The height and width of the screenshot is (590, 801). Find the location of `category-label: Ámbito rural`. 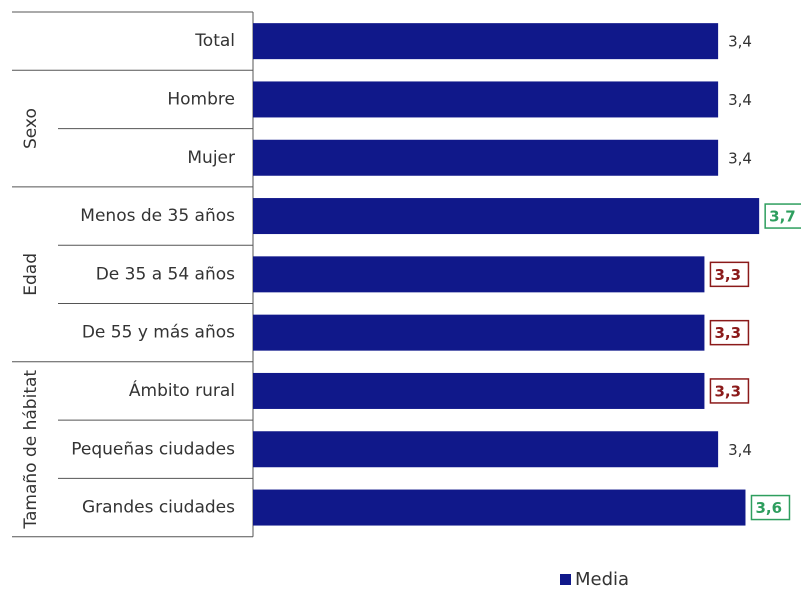

category-label: Ámbito rural is located at coordinates (182, 390).